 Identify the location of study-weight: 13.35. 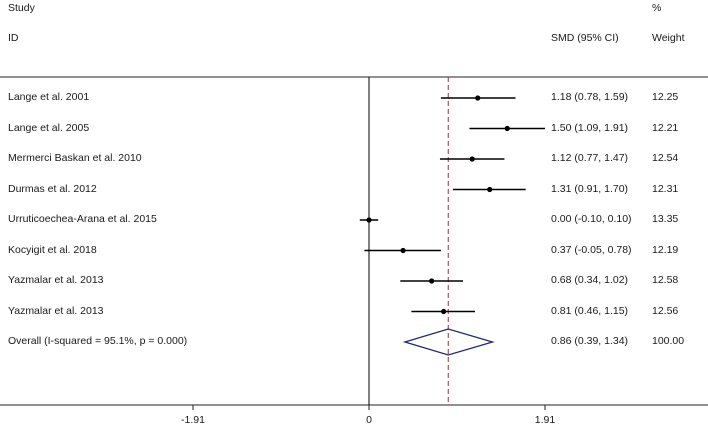
(665, 219).